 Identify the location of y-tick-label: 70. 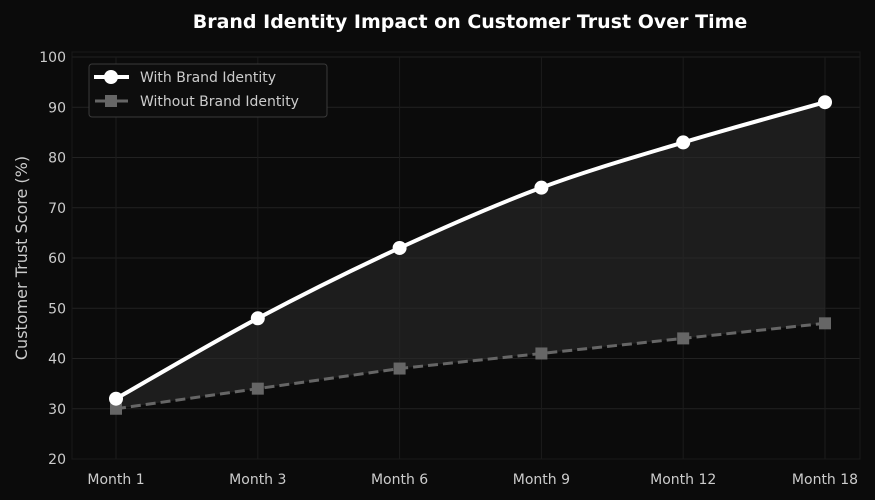
(57, 209).